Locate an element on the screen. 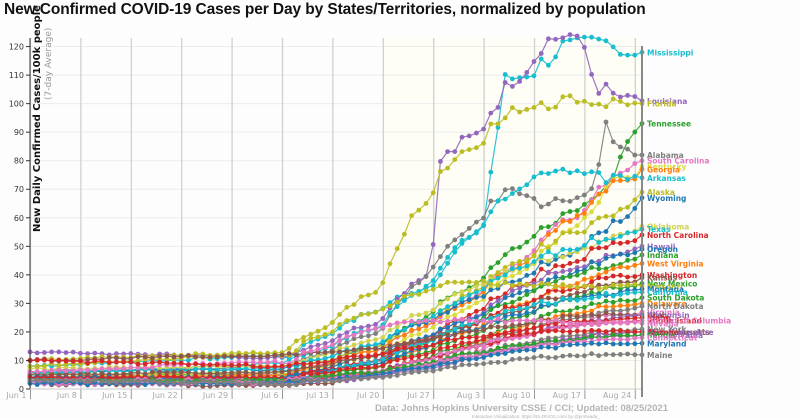 The height and width of the screenshot is (419, 800). series-label: Texas is located at coordinates (659, 229).